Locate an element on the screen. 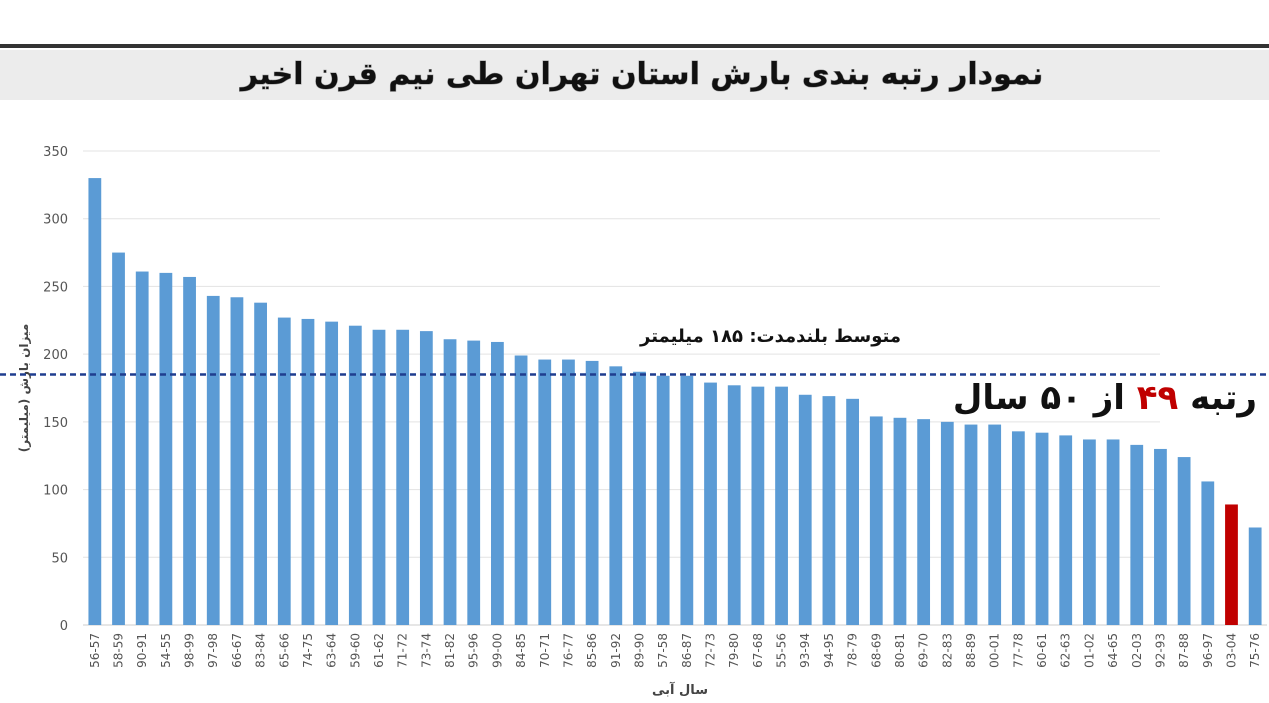 The image size is (1269, 703). x-tick-label: 61-62 is located at coordinates (379, 650).